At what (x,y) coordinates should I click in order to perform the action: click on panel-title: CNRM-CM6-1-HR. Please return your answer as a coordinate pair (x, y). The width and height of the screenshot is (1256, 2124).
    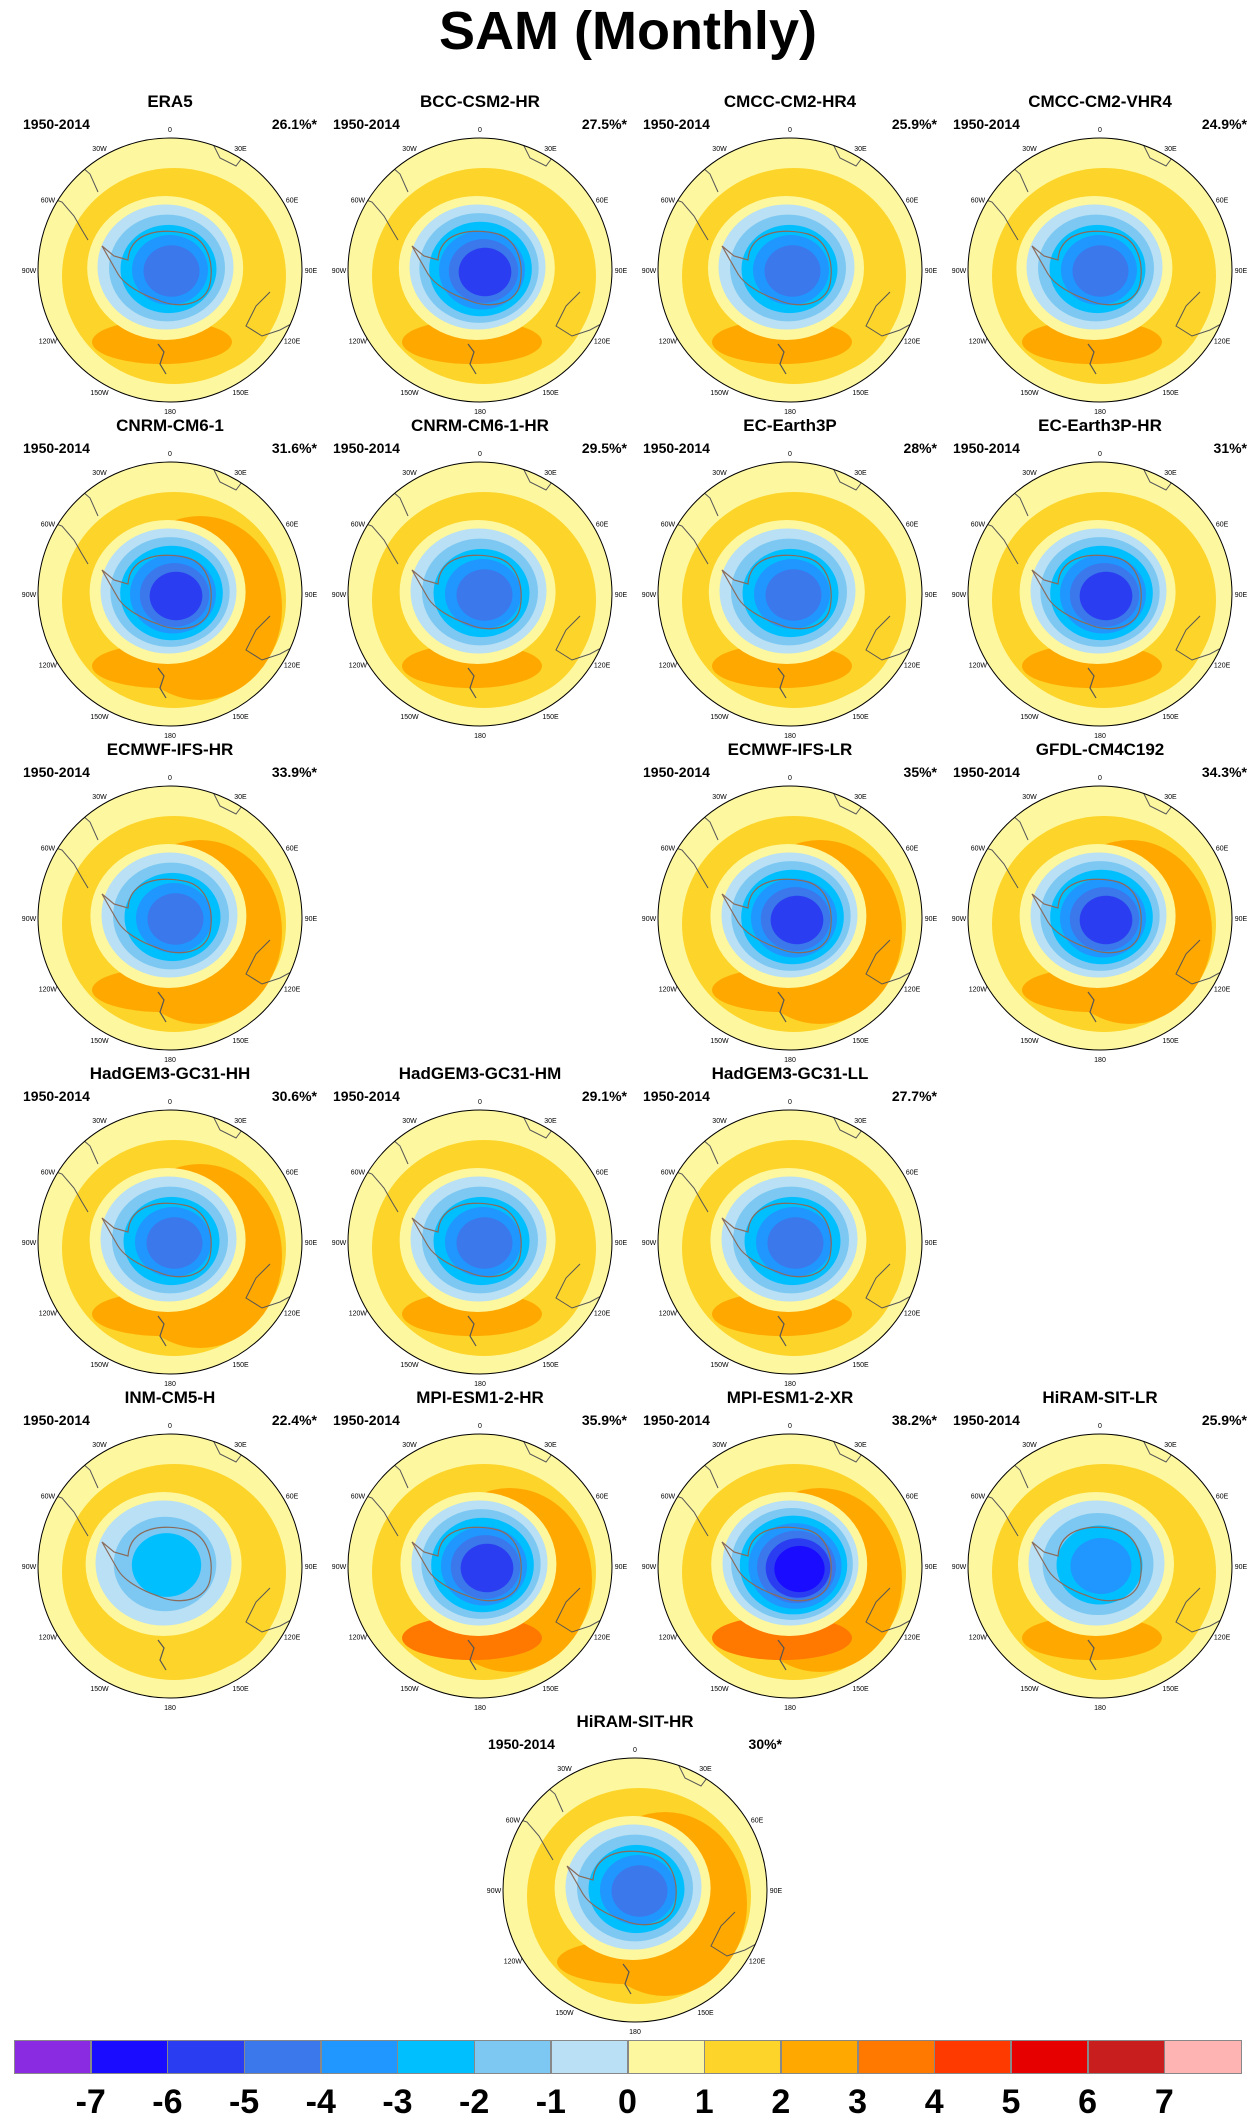
    Looking at the image, I should click on (480, 425).